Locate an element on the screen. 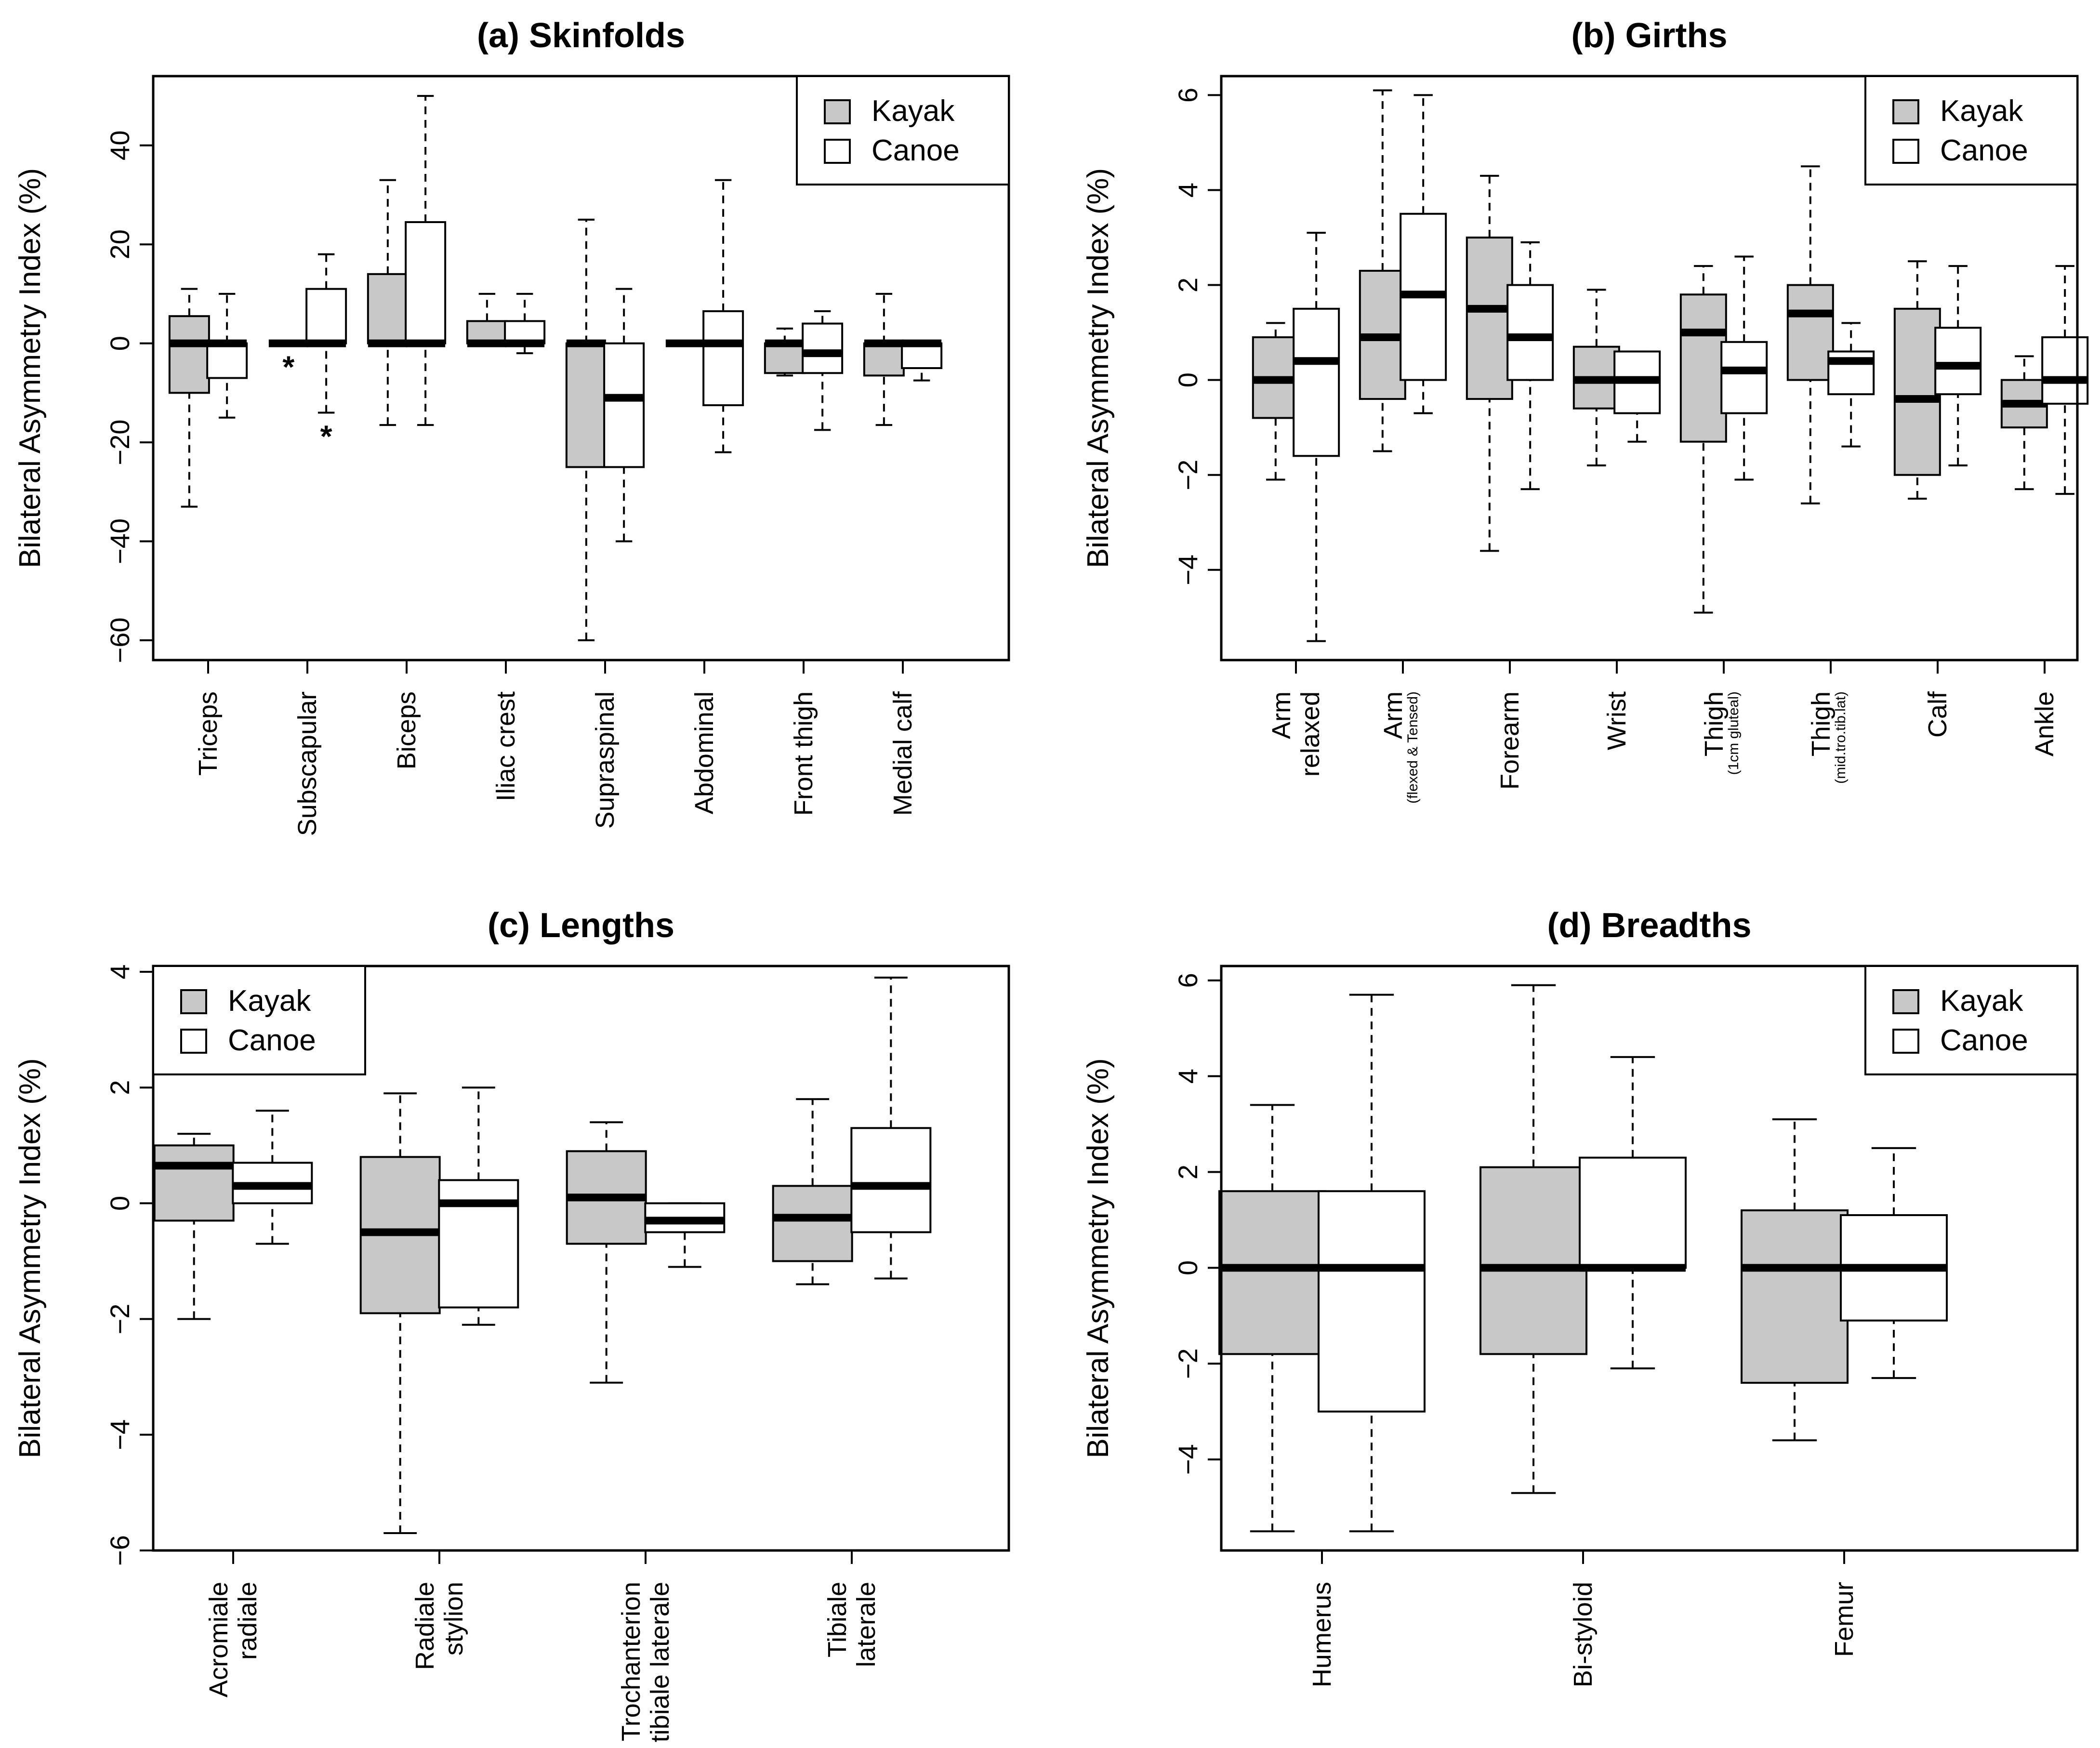 Image resolution: width=2100 pixels, height=1748 pixels. category-label: Biceps is located at coordinates (406, 730).